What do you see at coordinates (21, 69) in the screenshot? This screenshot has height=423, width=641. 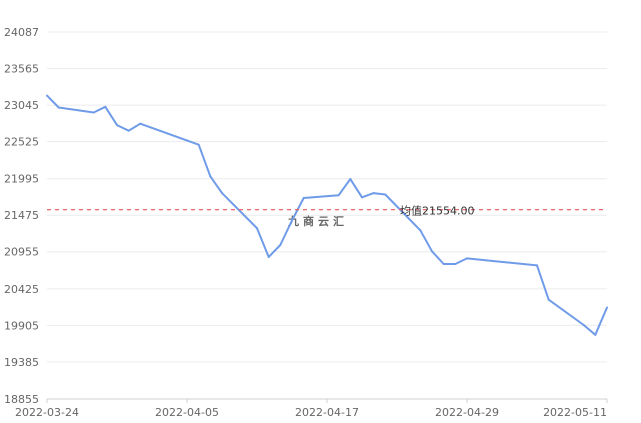 I see `y-tick-label: 23565` at bounding box center [21, 69].